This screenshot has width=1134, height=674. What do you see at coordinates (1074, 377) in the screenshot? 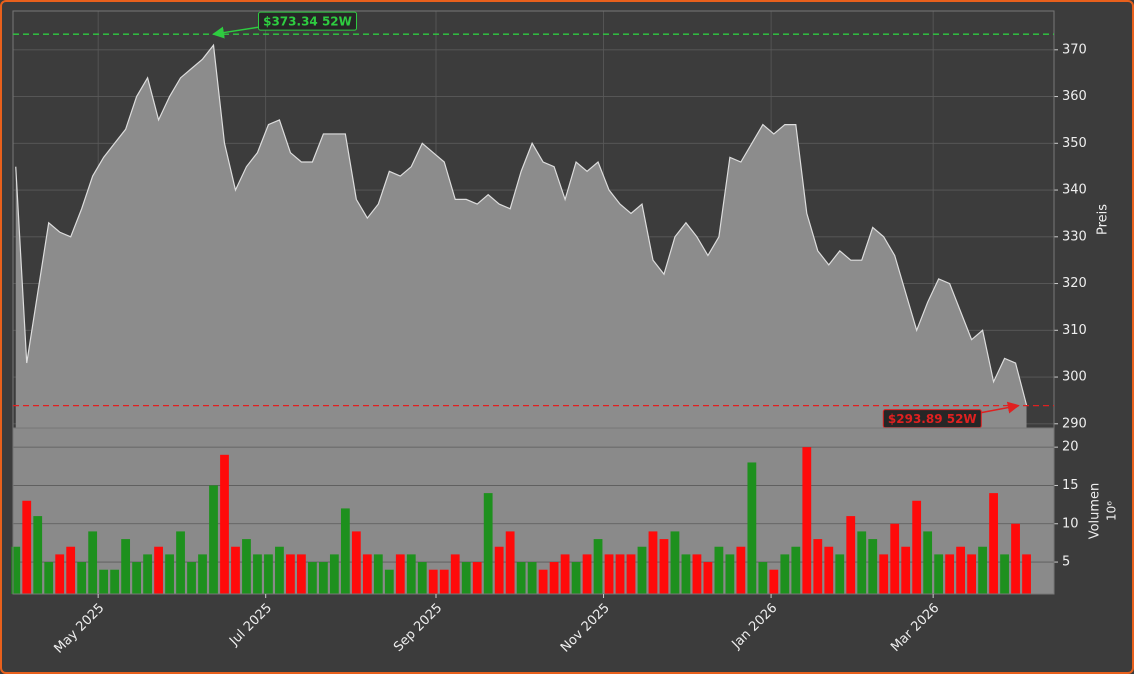
I see `y-tick-label: 300` at bounding box center [1074, 377].